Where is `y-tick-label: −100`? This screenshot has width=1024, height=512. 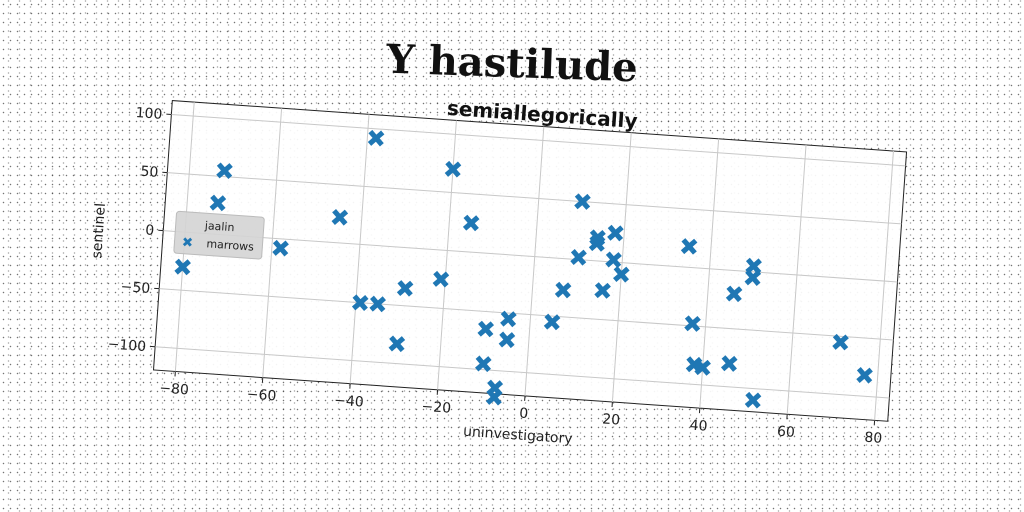 y-tick-label: −100 is located at coordinates (126, 345).